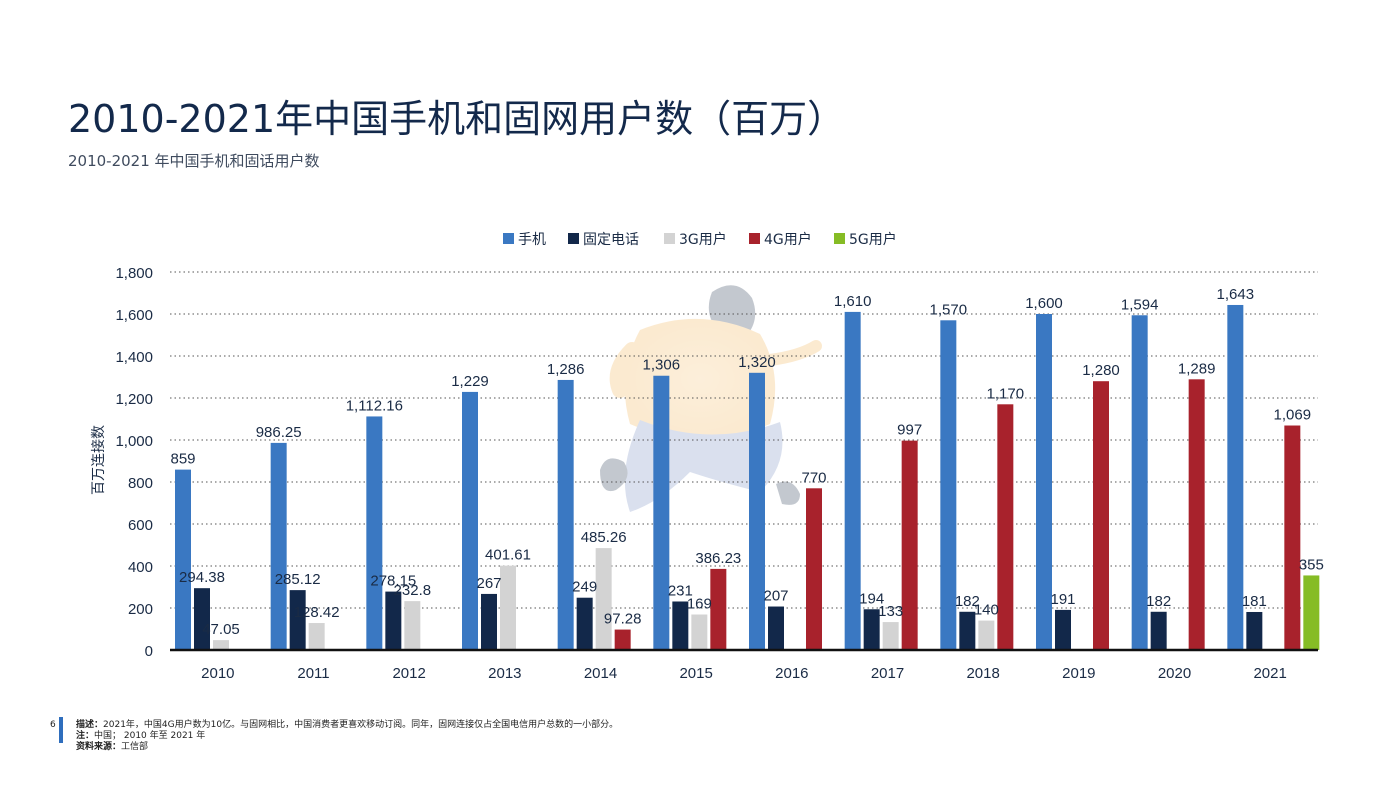  I want to click on watermark-illustration, so click(711, 398).